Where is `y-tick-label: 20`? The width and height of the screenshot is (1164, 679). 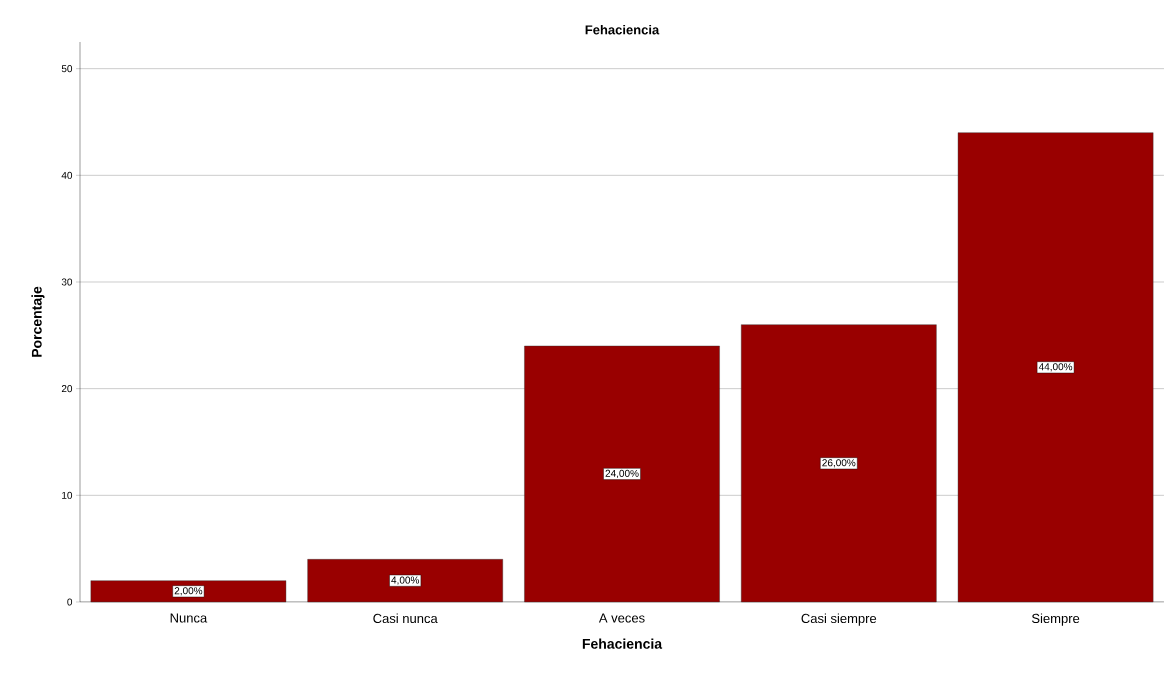
y-tick-label: 20 is located at coordinates (67, 389).